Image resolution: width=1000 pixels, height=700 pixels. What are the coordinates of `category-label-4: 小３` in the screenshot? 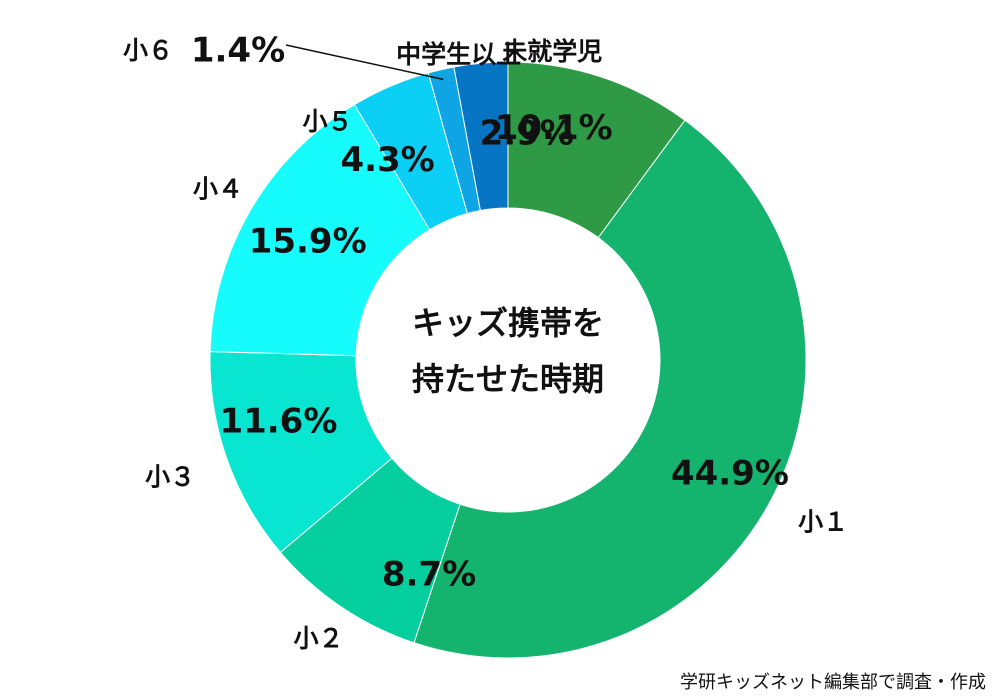 It's located at (170, 476).